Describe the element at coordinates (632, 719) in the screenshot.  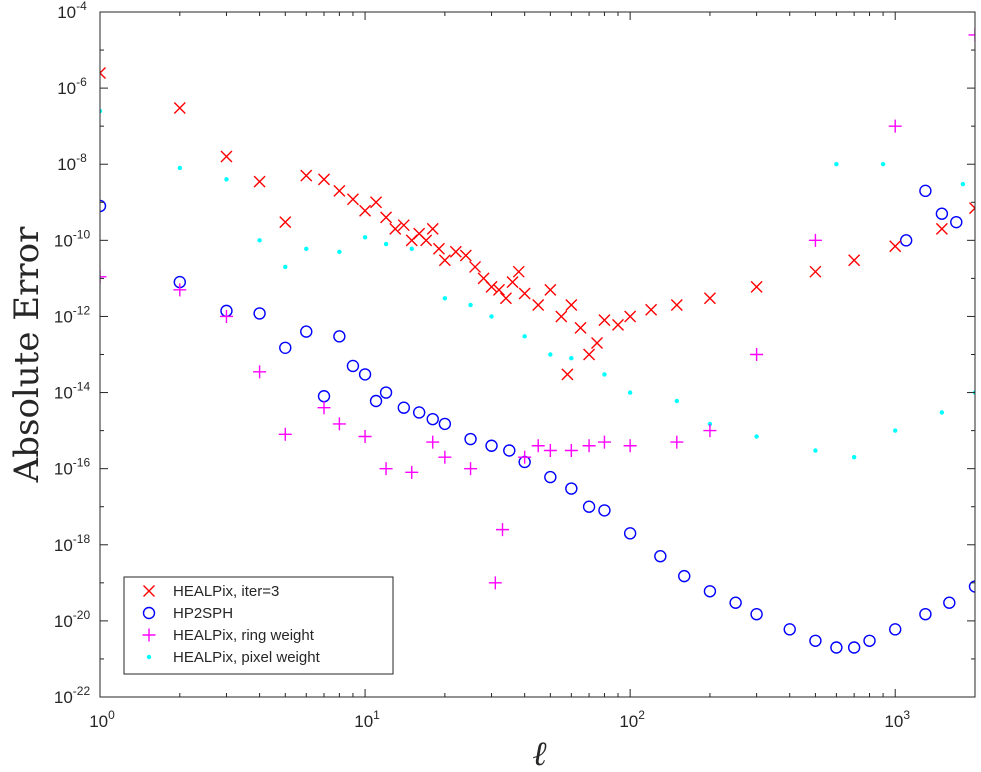
I see `x-tick-label: 10²` at that location.